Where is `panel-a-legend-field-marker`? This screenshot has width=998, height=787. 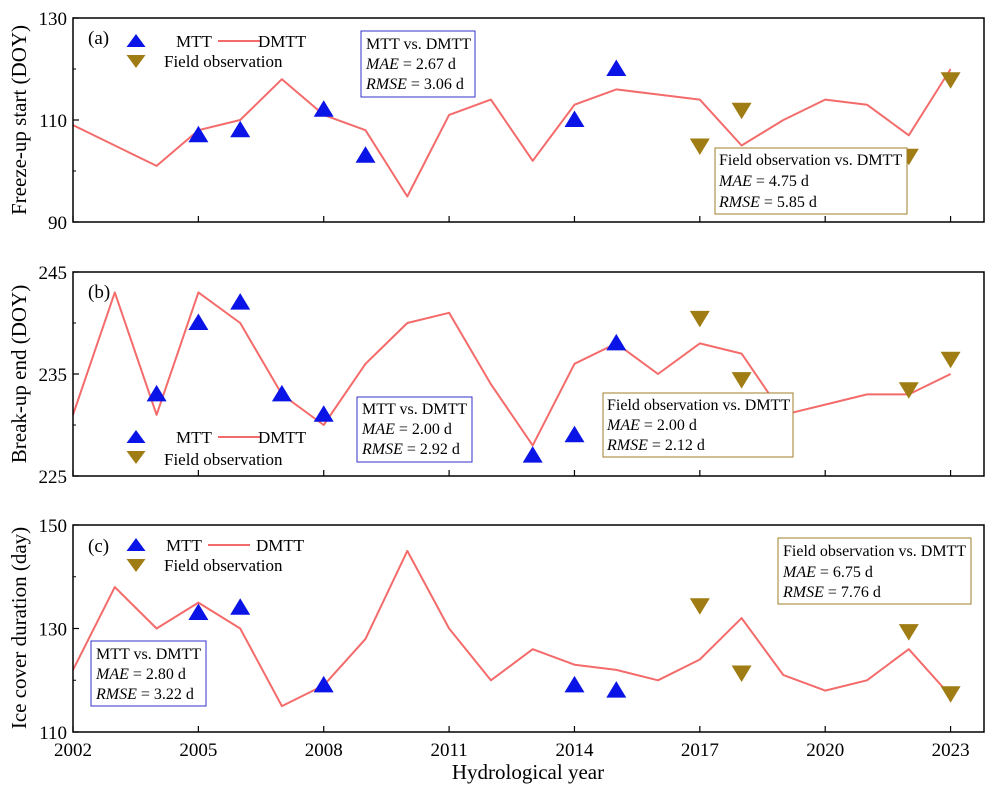 panel-a-legend-field-marker is located at coordinates (136, 61).